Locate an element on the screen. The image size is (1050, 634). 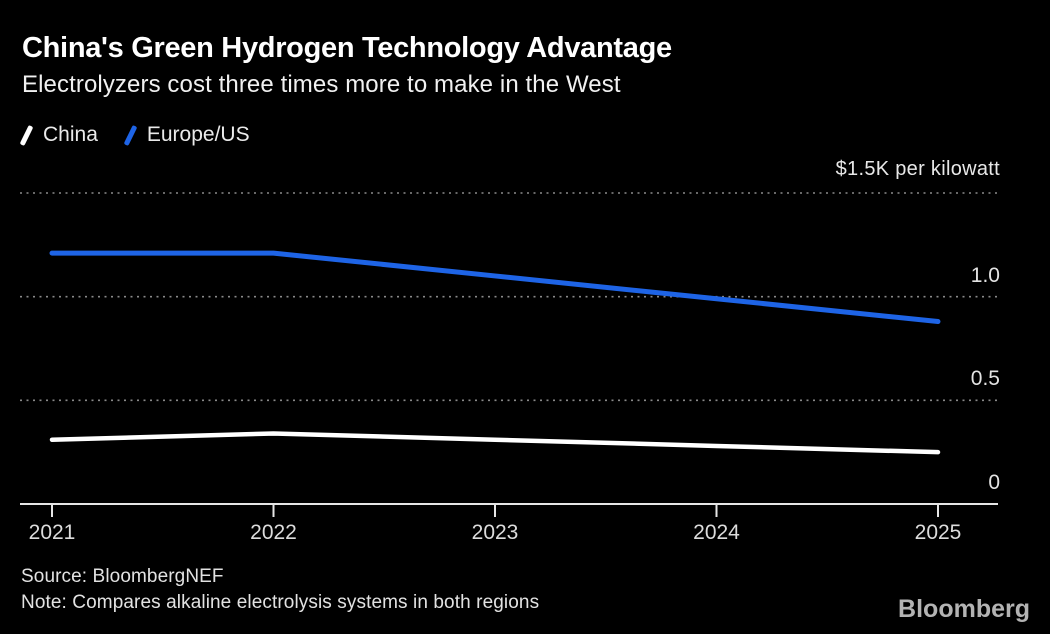
x-axis-tick-label-2022: 2022 is located at coordinates (273, 532).